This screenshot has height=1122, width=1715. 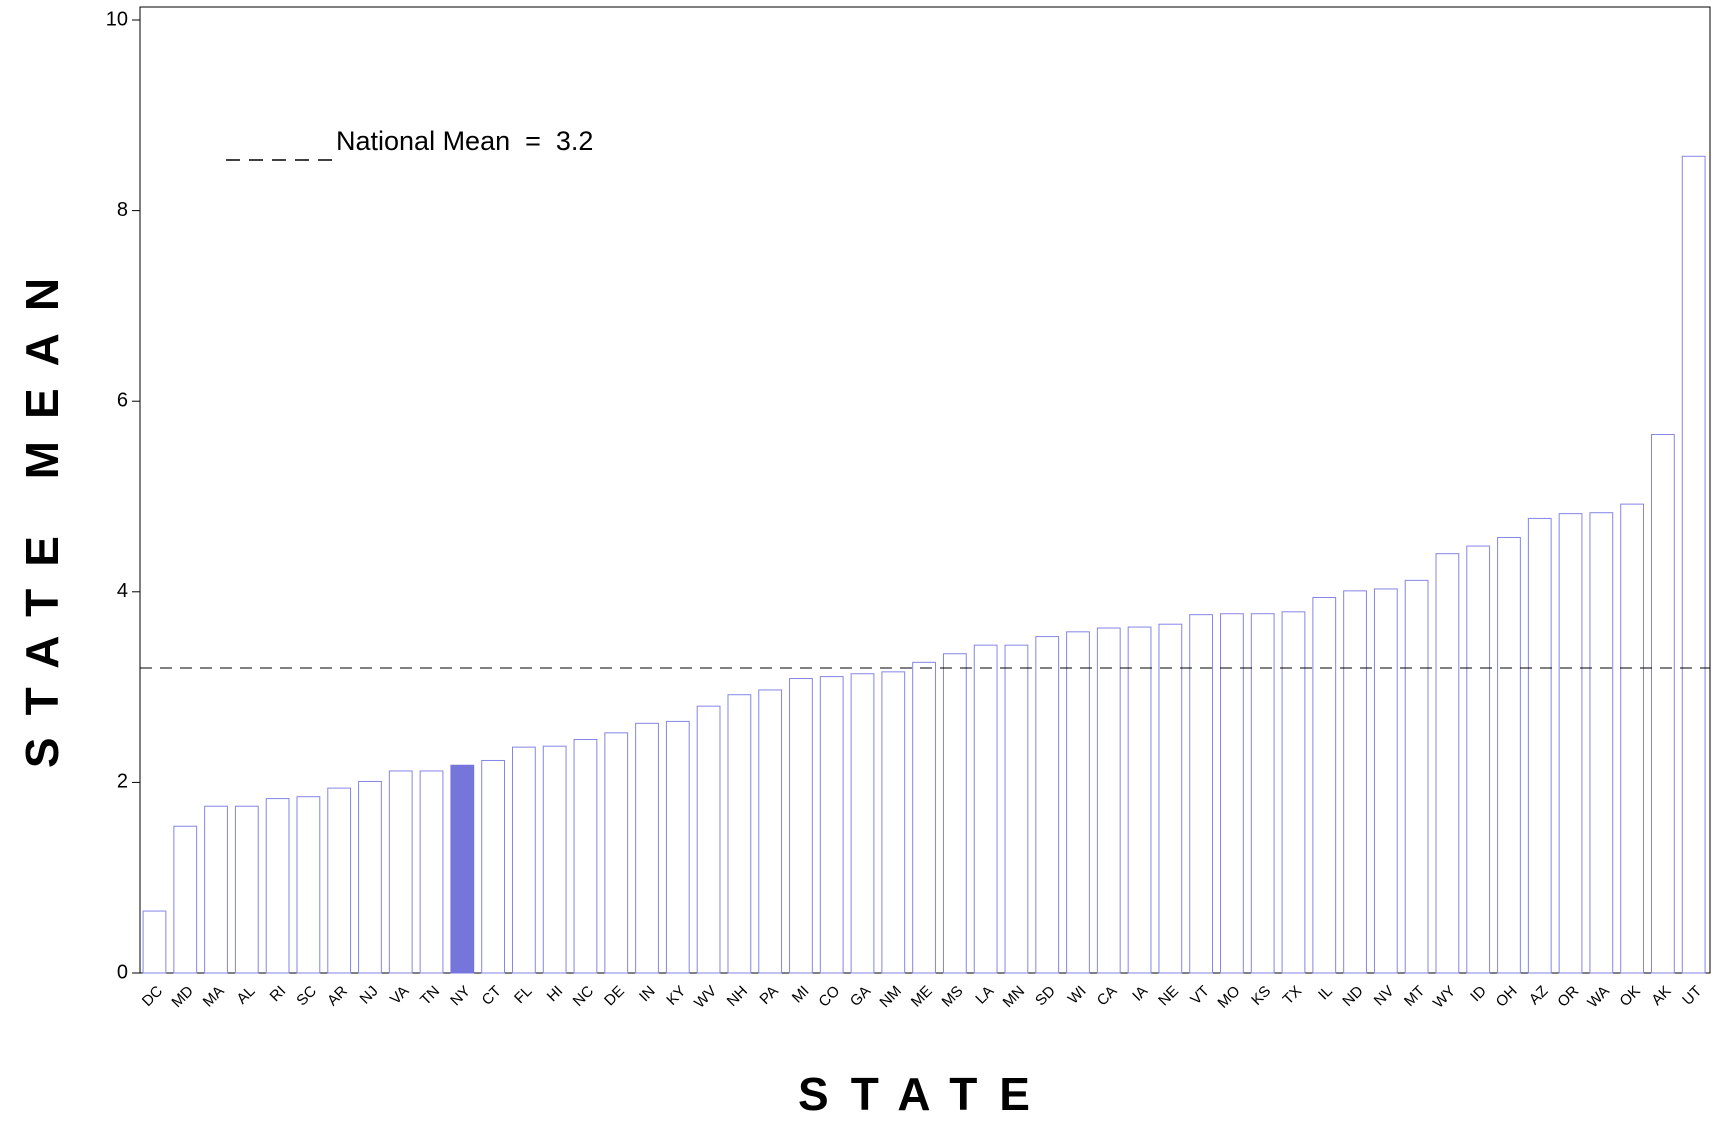 What do you see at coordinates (337, 996) in the screenshot?
I see `x-tick-label: AR` at bounding box center [337, 996].